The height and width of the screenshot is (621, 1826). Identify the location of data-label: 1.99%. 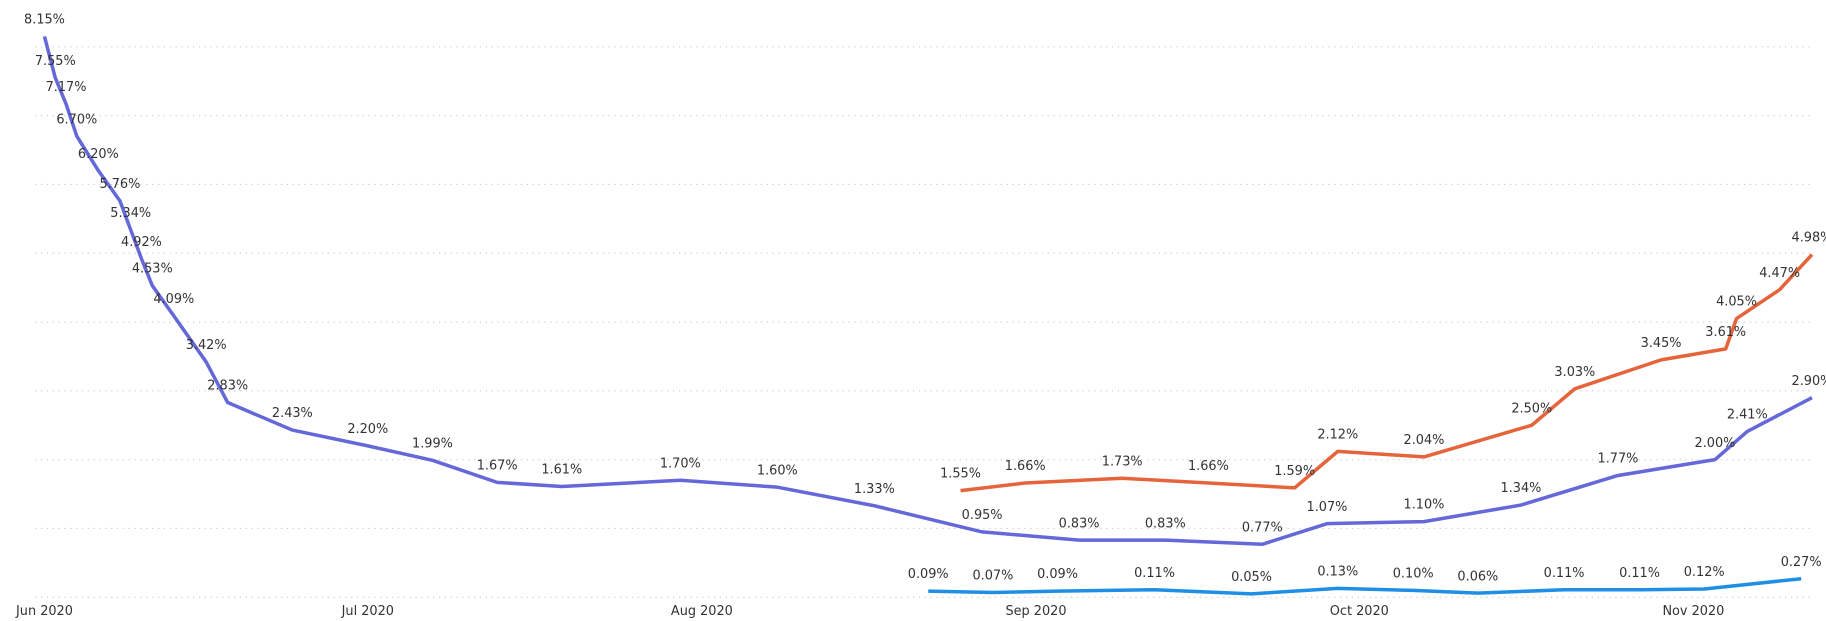
(432, 443).